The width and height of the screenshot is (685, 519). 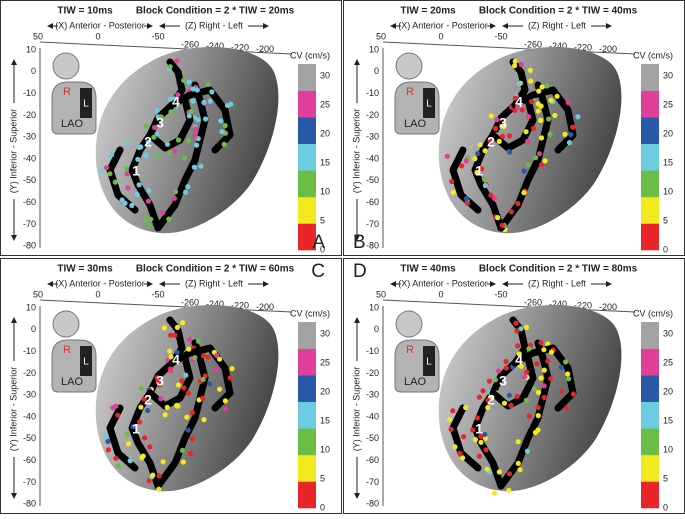 I want to click on colorbar-tick: 10, so click(x=325, y=449).